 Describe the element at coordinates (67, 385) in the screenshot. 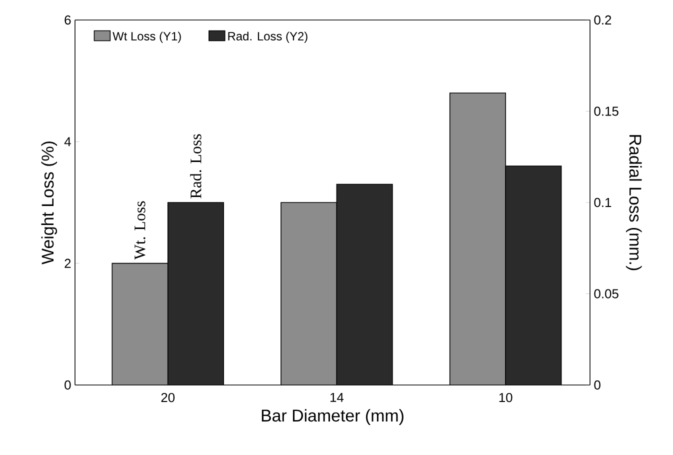

I see `y-tick-label: 0` at that location.